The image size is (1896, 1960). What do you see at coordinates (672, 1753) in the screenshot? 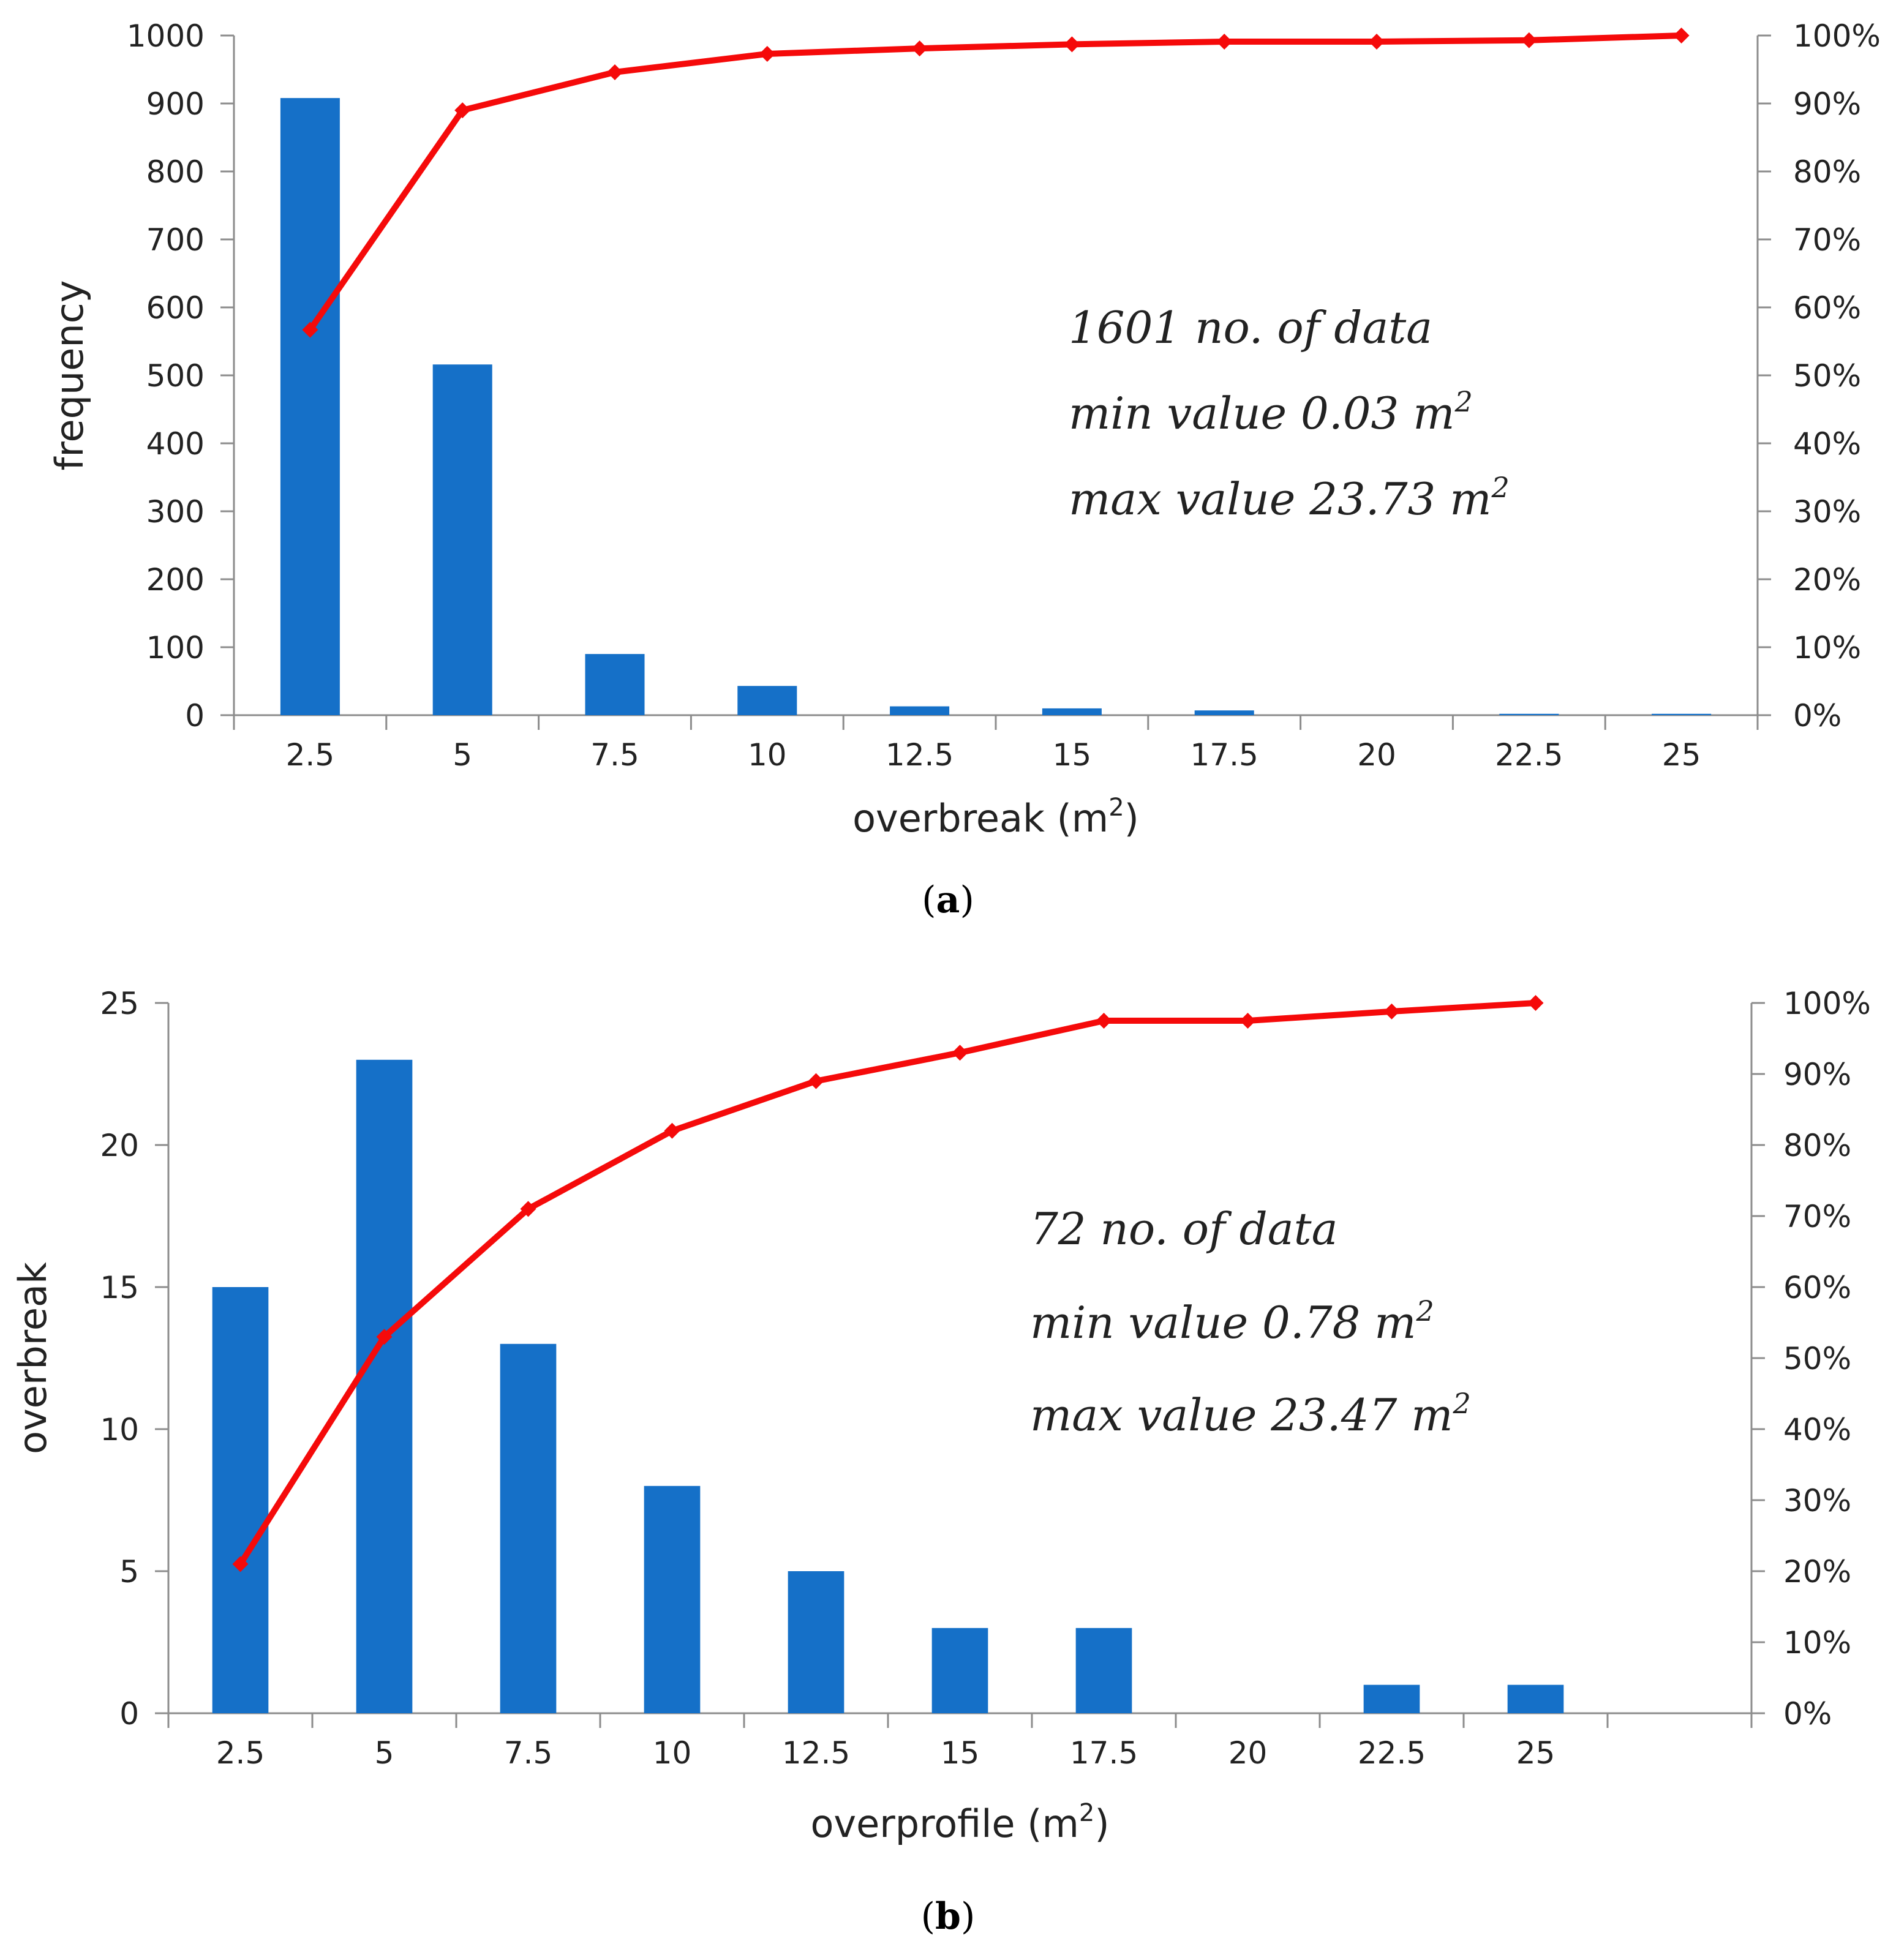
I see `x-tick-label: 10` at bounding box center [672, 1753].